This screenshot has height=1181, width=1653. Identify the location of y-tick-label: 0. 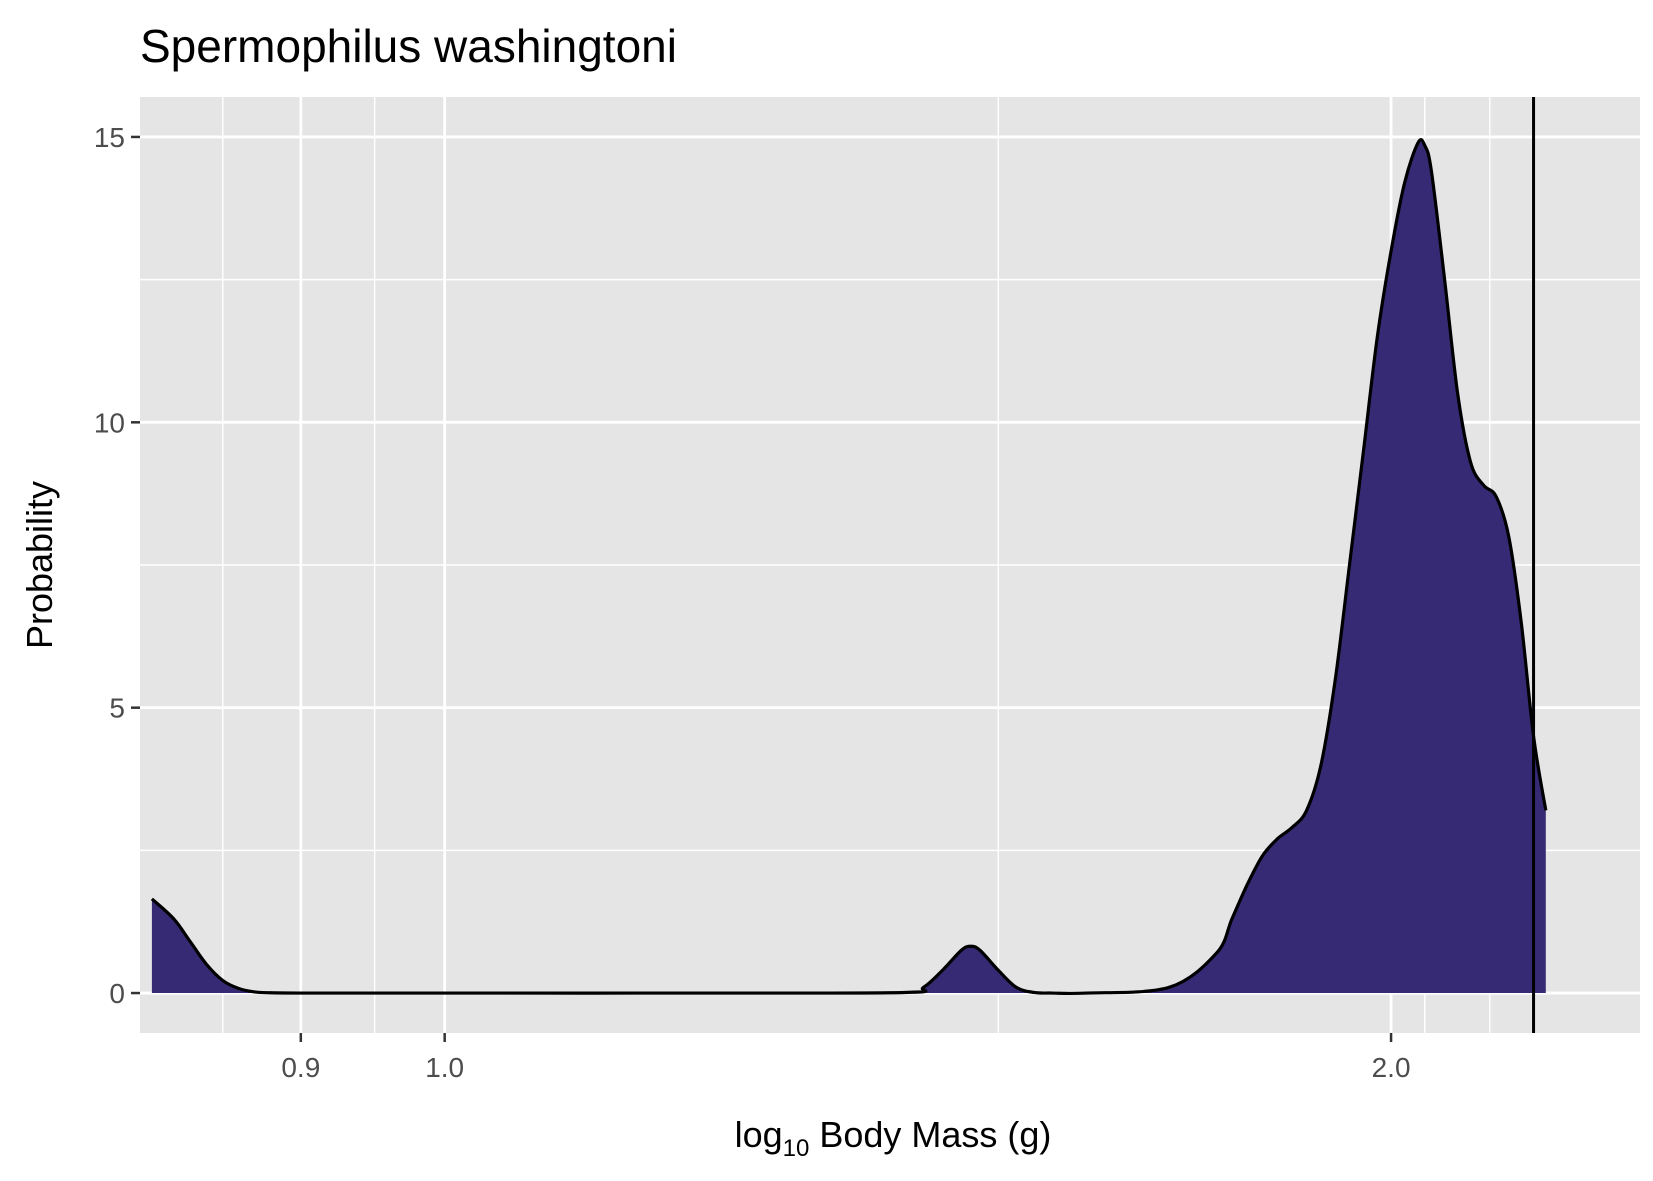
(117, 993).